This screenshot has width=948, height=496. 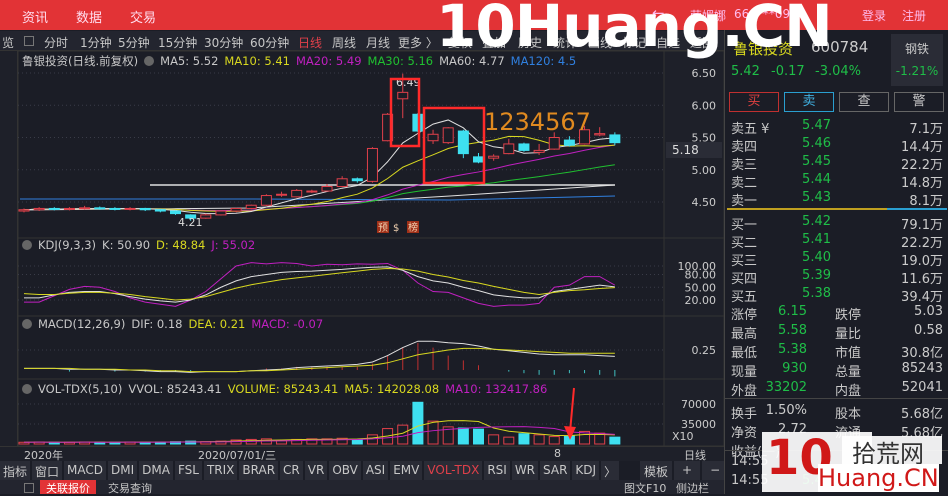 What do you see at coordinates (809, 102) in the screenshot?
I see `sell-button: 卖` at bounding box center [809, 102].